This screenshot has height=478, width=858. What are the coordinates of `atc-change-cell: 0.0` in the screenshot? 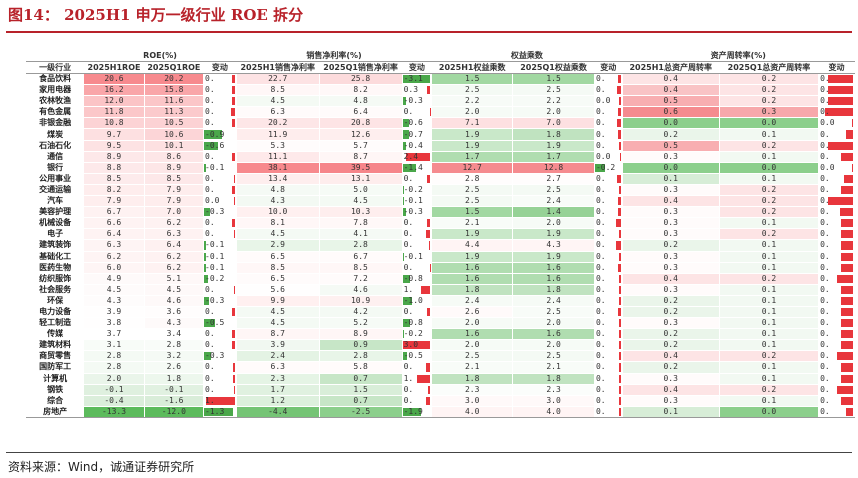 It's located at (836, 167).